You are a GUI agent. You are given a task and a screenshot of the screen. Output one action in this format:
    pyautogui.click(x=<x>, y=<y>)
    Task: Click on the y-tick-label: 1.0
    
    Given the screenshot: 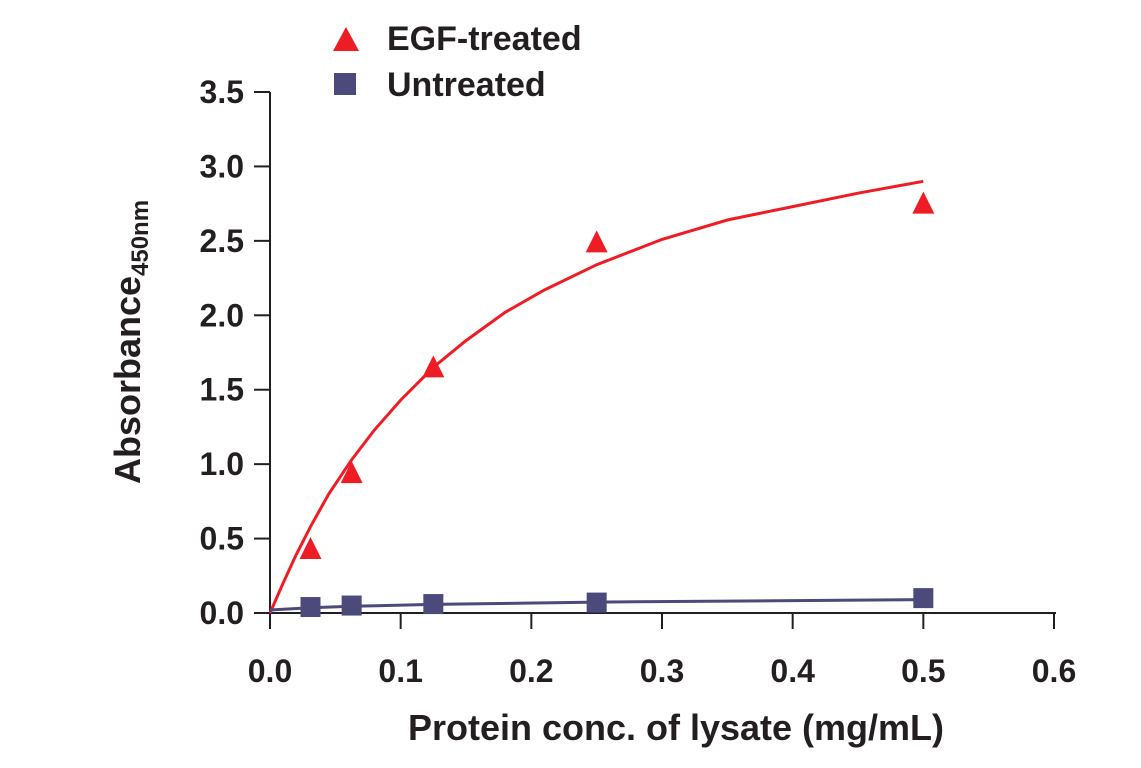 What is the action you would take?
    pyautogui.click(x=222, y=464)
    